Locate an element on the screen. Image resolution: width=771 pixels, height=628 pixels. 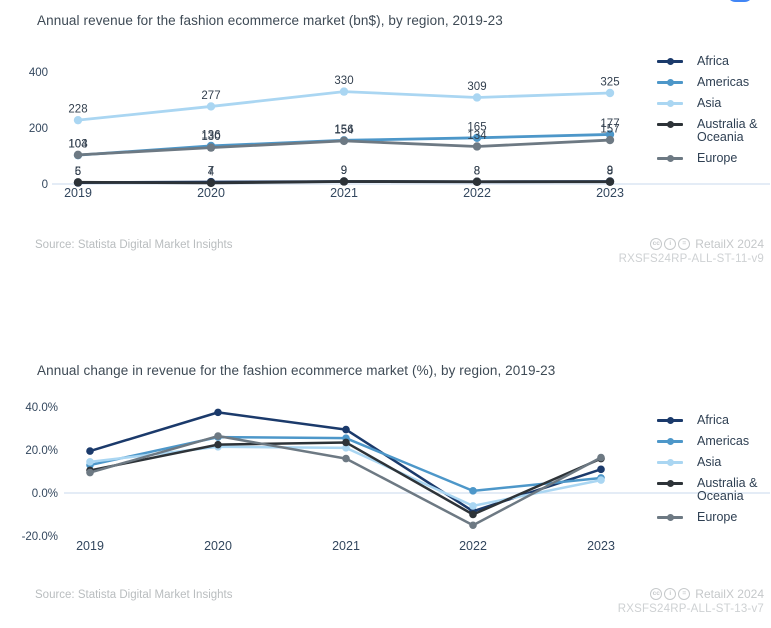
y-tick-label: 40.0% is located at coordinates (41, 408).